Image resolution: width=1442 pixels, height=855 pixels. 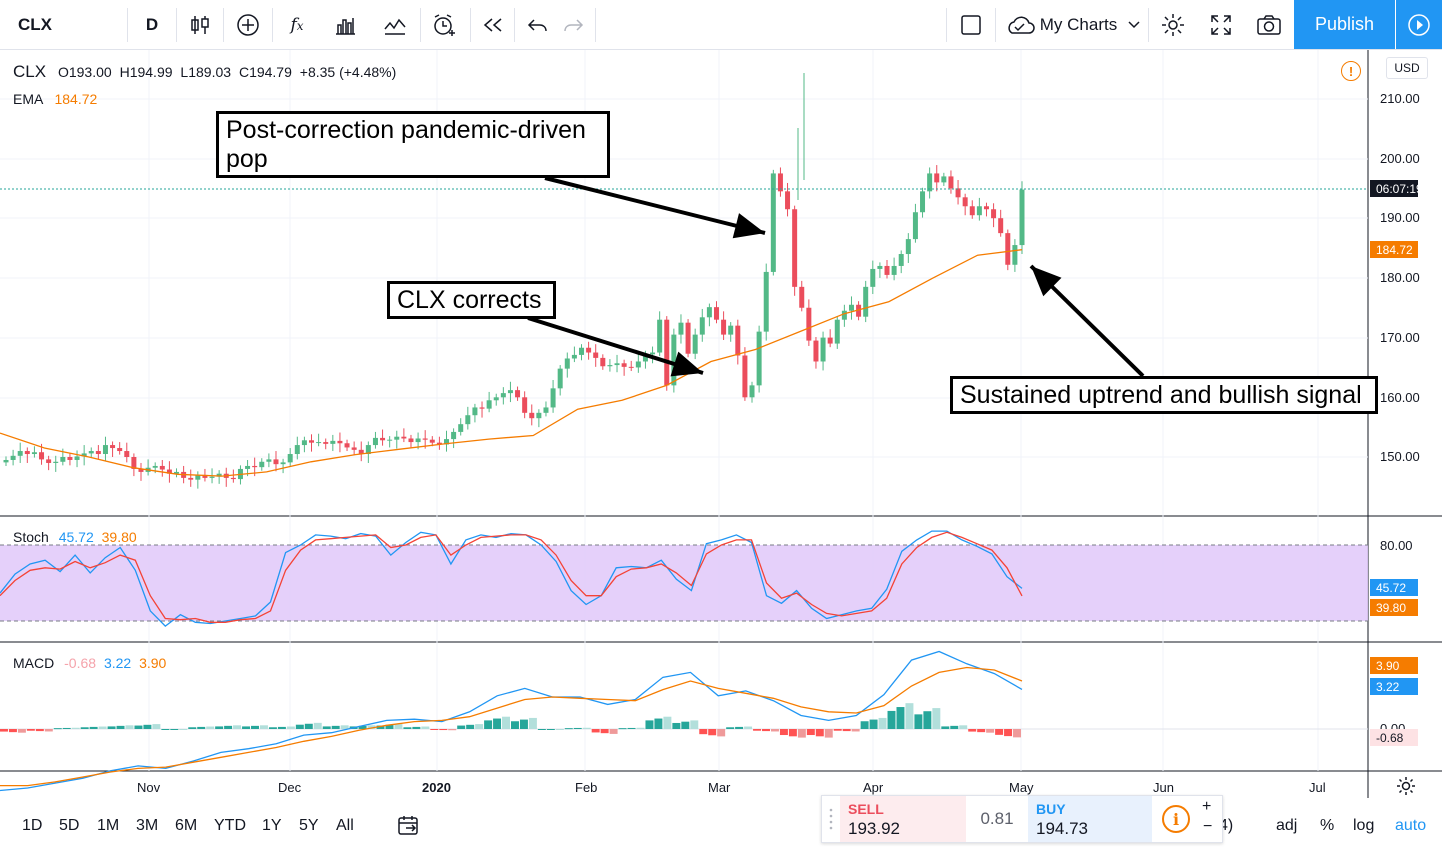 I want to click on annotation-pop: Post-correction pandemic-driven pop, so click(x=413, y=144).